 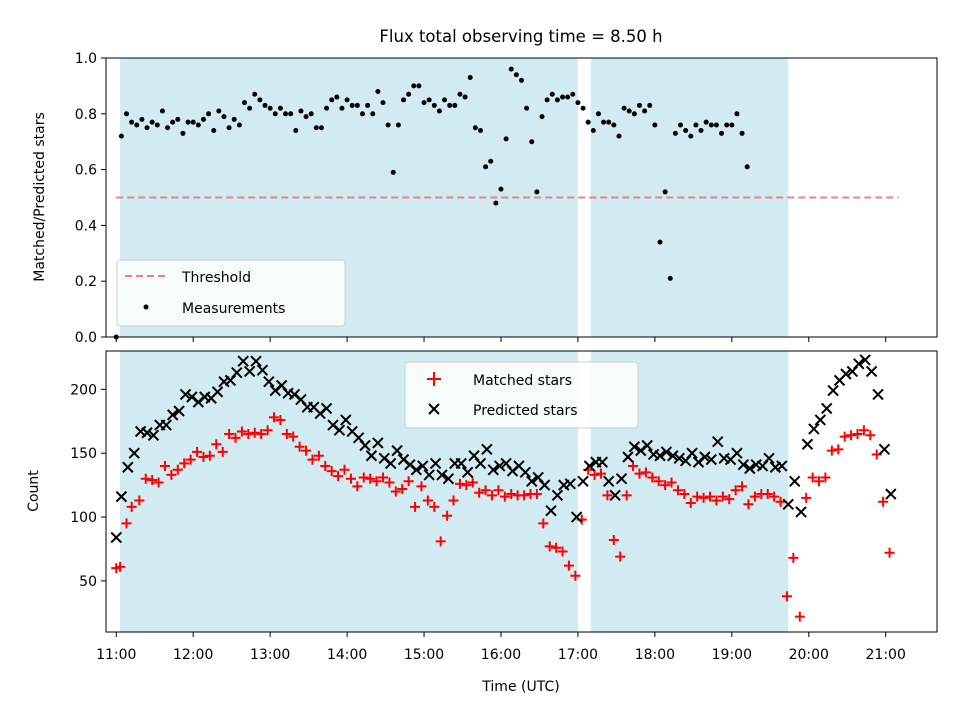 I want to click on top-ytick-label-1: 0.2, so click(x=86, y=282).